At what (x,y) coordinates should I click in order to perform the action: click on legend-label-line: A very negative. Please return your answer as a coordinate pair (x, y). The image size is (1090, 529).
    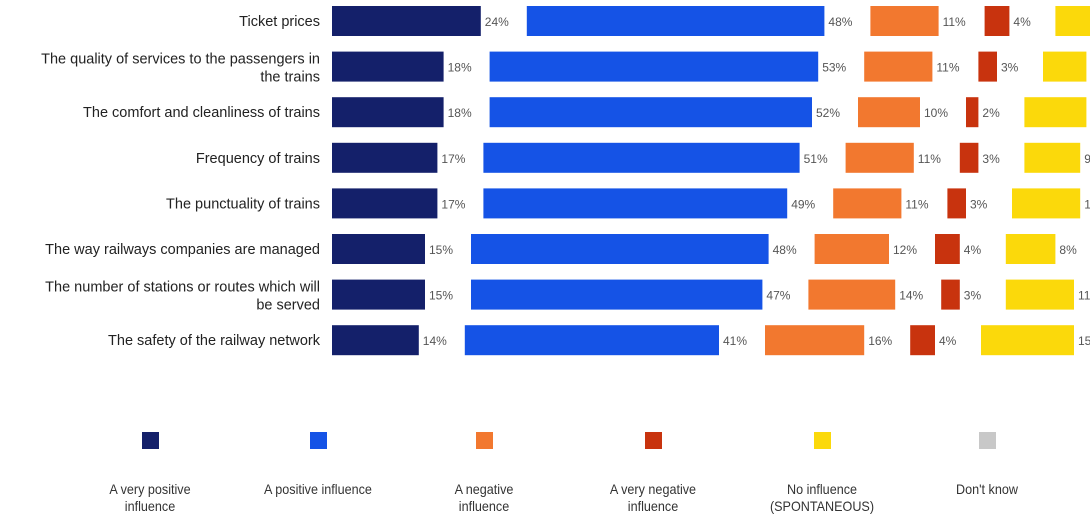
    Looking at the image, I should click on (653, 489).